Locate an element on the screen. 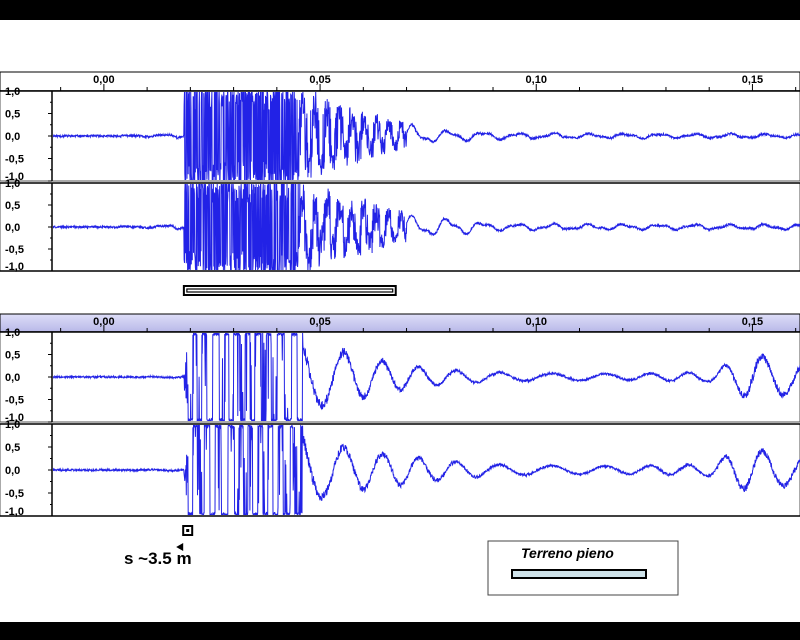 The image size is (800, 640). marker-square-inner is located at coordinates (188, 530).